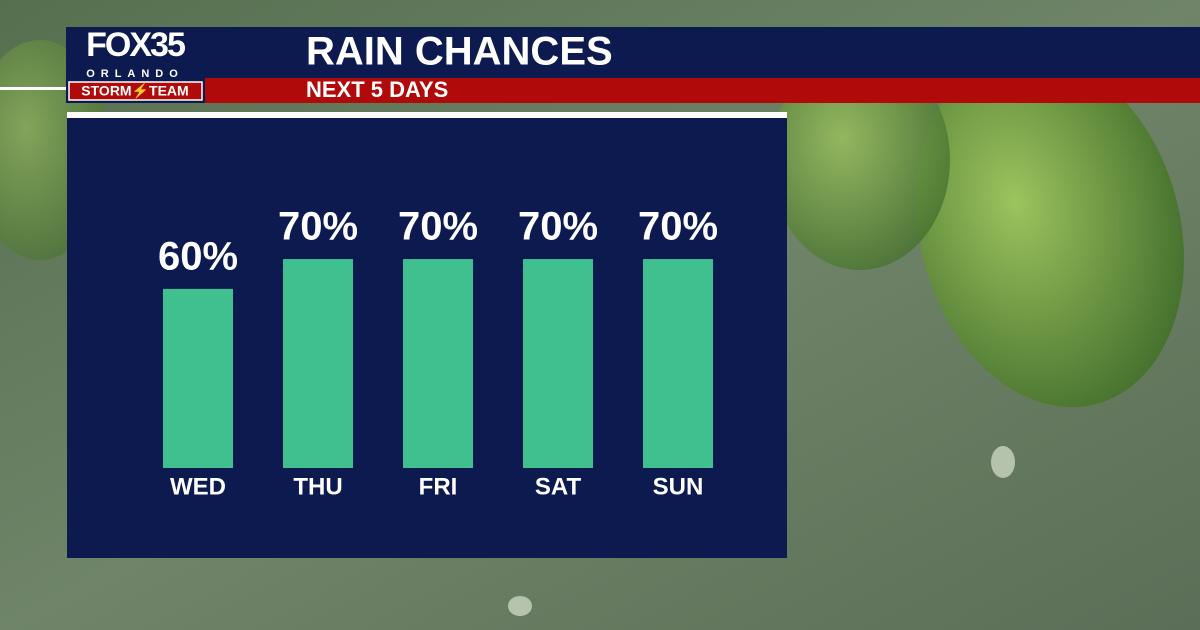  I want to click on logo-team-box, so click(135, 91).